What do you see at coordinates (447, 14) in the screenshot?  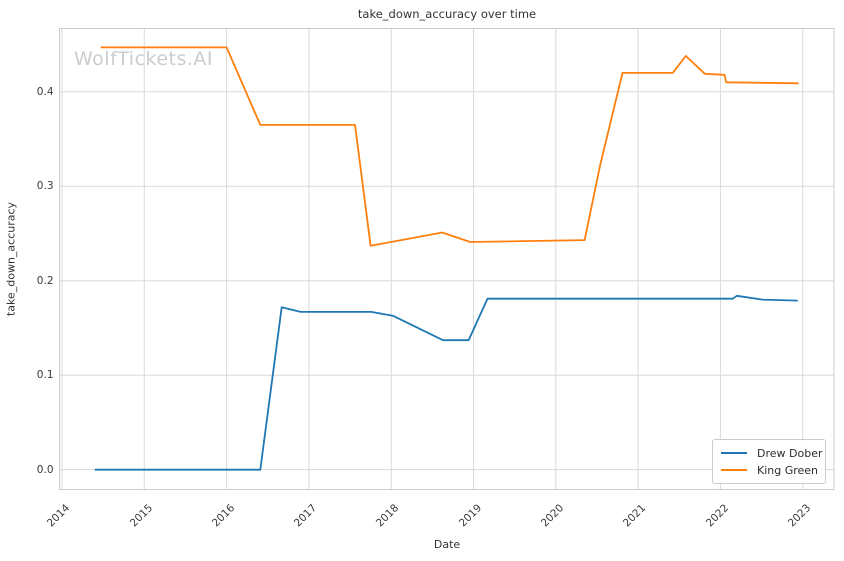 I see `chart-title: take_down_accuracy over time` at bounding box center [447, 14].